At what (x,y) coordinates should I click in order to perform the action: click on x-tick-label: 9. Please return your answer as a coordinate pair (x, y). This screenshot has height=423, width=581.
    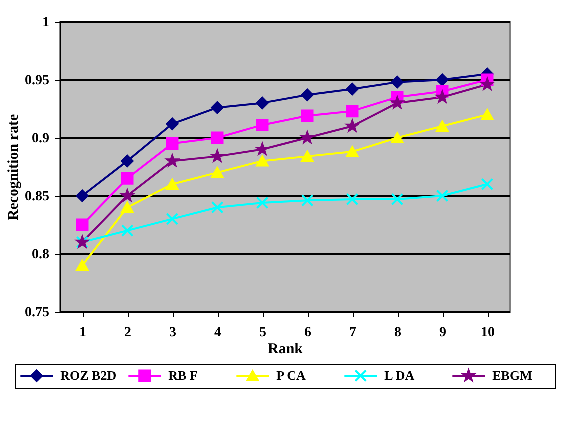
    Looking at the image, I should click on (443, 333).